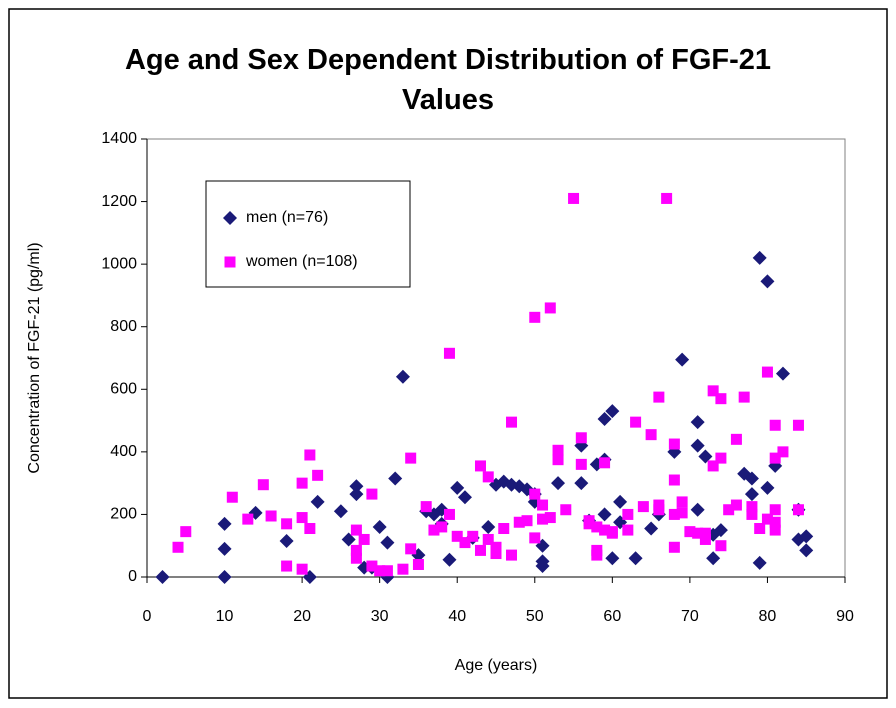 This screenshot has width=896, height=708. I want to click on x-tick-label: 0, so click(147, 616).